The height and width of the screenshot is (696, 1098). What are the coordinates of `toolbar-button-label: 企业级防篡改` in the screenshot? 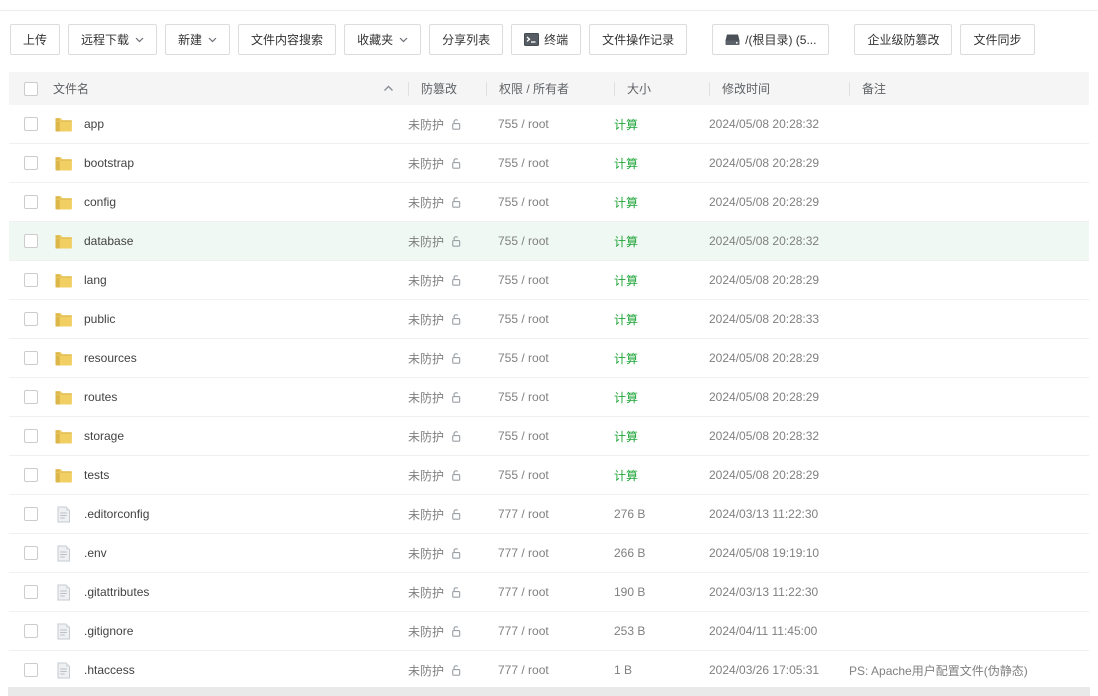 It's located at (903, 40).